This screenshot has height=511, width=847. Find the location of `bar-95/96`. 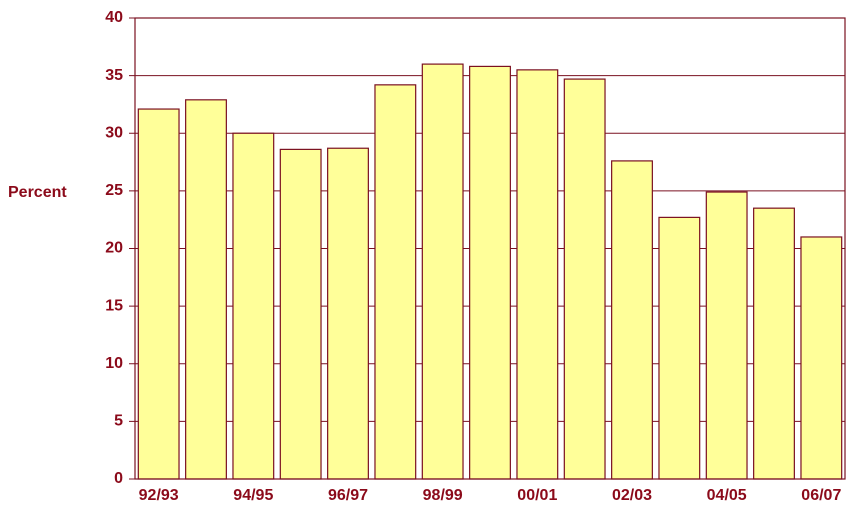

bar-95/96 is located at coordinates (300, 314).